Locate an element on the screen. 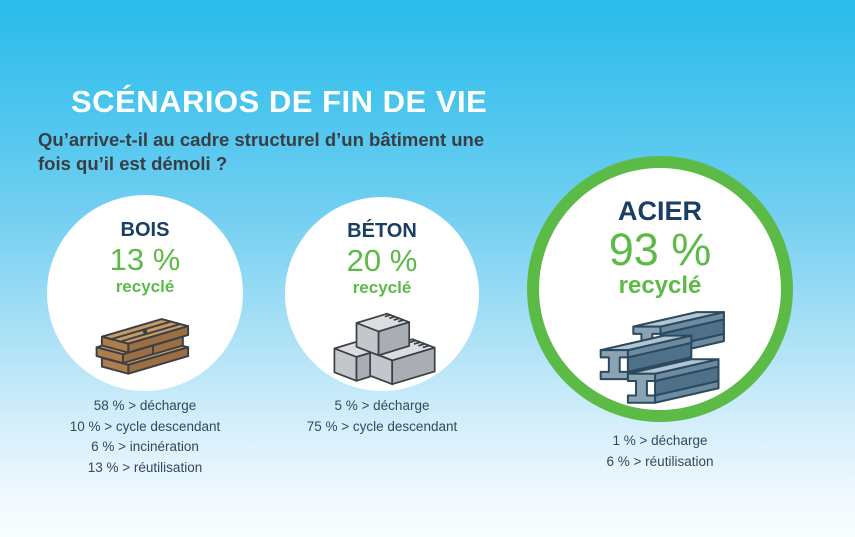  material-card-beton: BÉTON 20 % recyclé is located at coordinates (382, 294).